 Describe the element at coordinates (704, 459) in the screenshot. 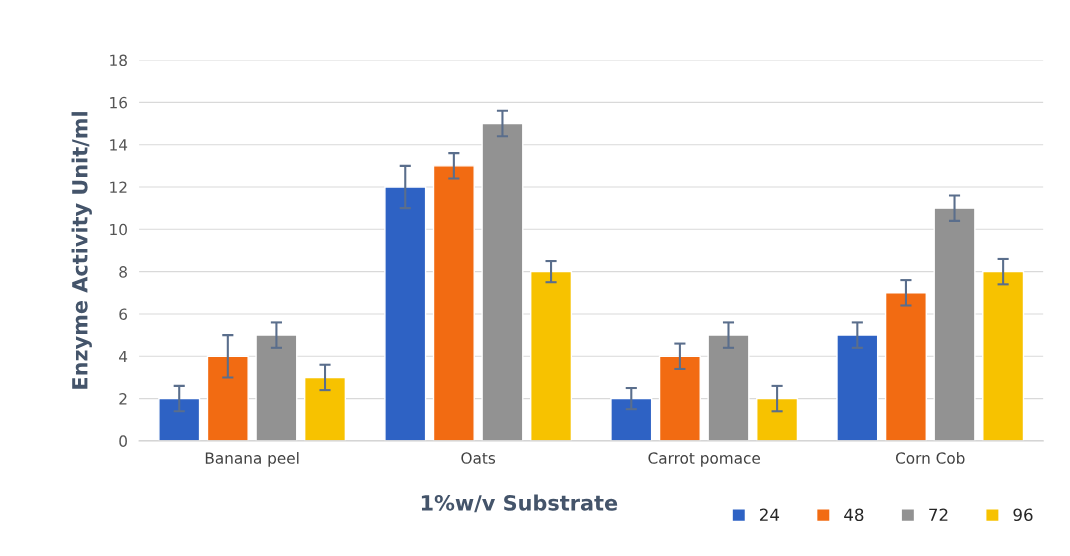

I see `x-tick-label: Carrot pomace` at that location.